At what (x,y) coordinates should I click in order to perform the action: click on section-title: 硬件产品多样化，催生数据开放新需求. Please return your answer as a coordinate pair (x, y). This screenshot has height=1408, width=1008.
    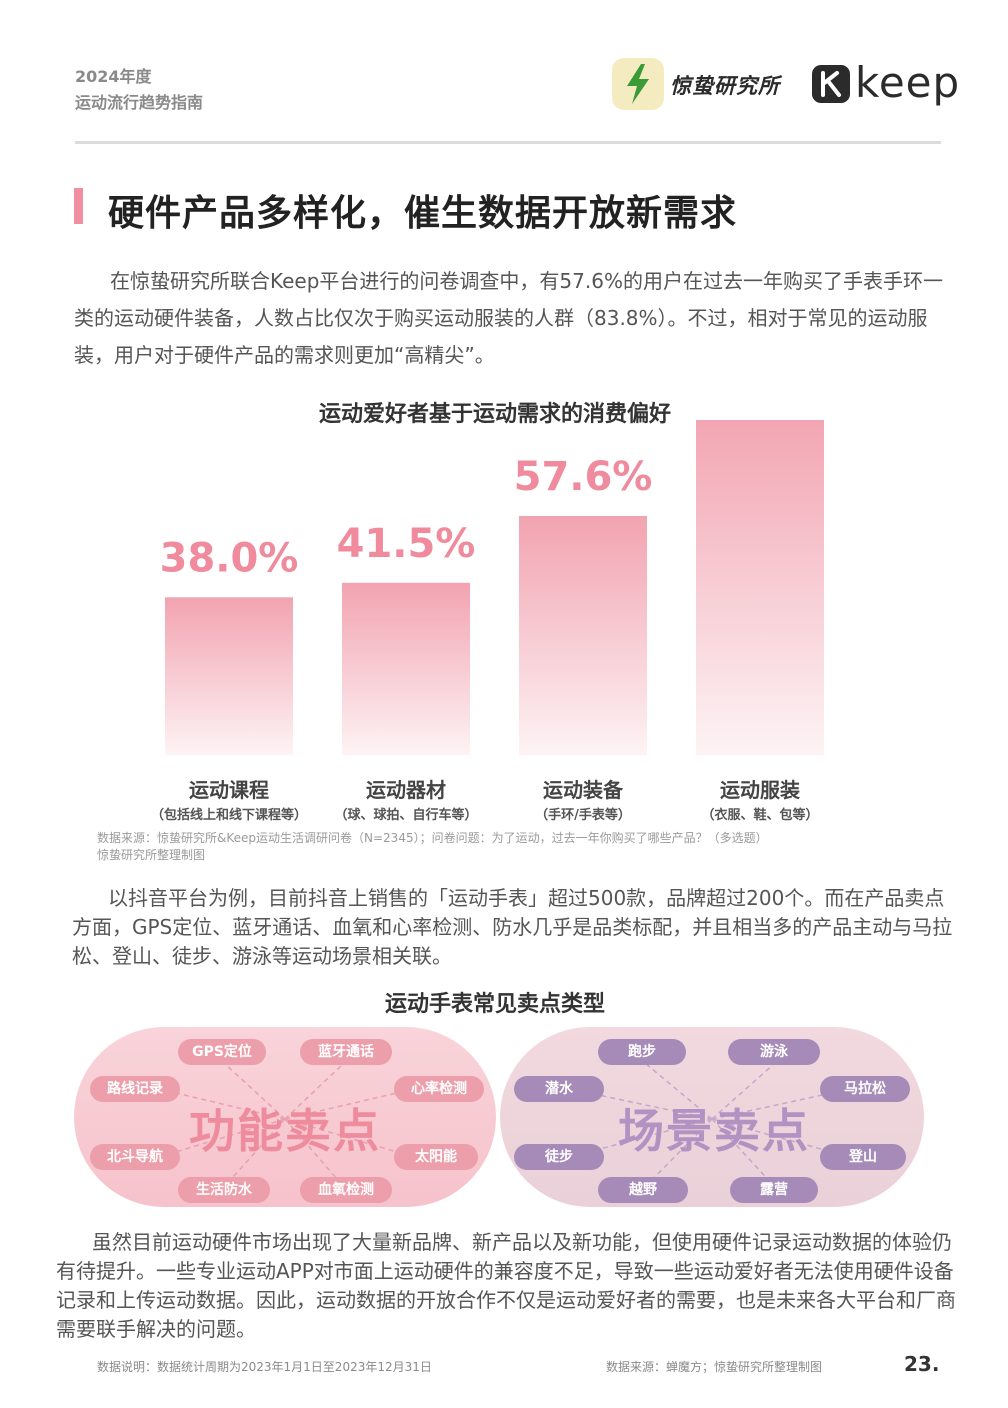
    Looking at the image, I should click on (423, 213).